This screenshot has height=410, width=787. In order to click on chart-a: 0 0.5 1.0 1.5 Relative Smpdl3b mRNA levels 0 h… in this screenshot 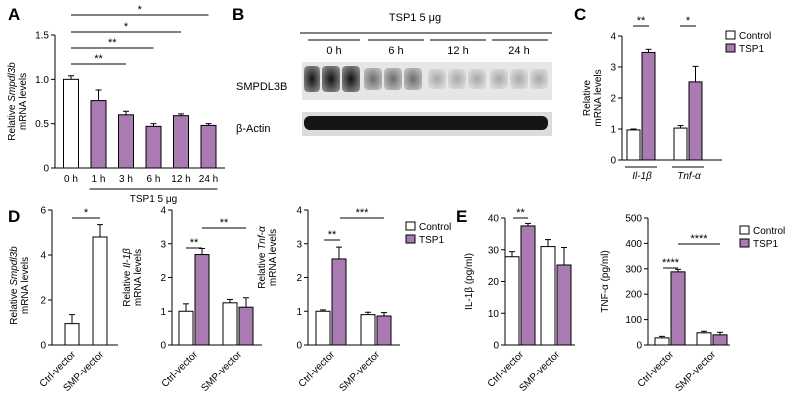, I will do `click(116, 104)`.